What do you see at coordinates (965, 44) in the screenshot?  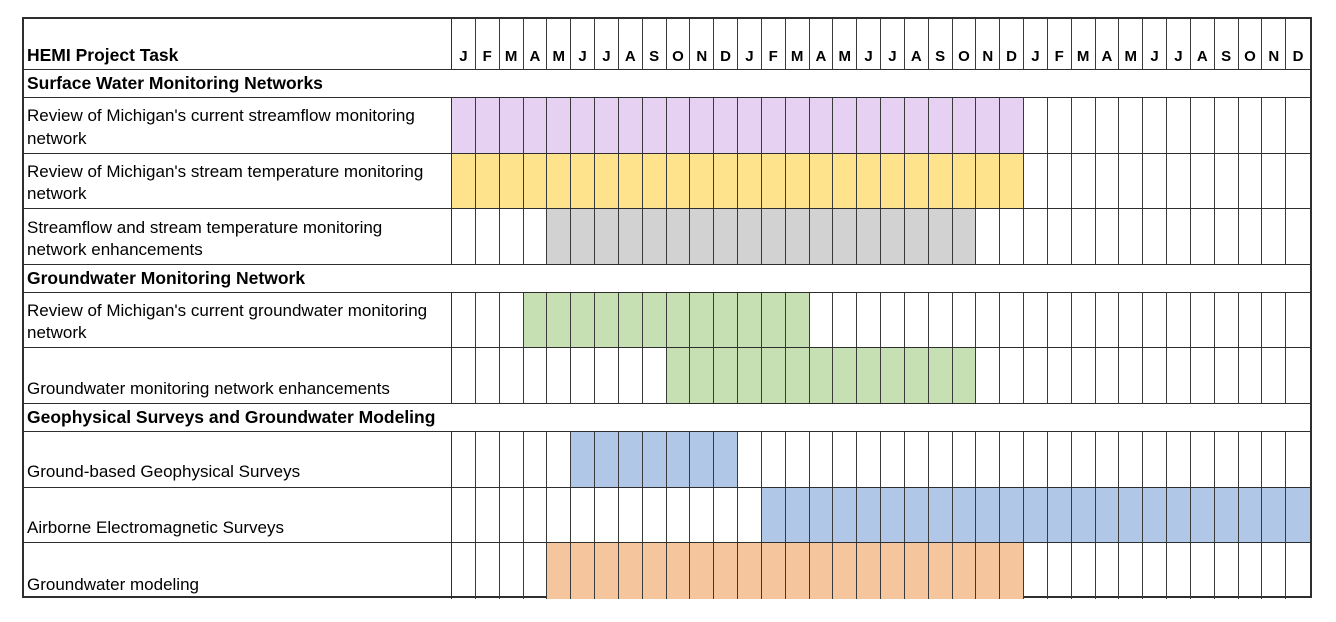 I see `month-header-cell: O` at bounding box center [965, 44].